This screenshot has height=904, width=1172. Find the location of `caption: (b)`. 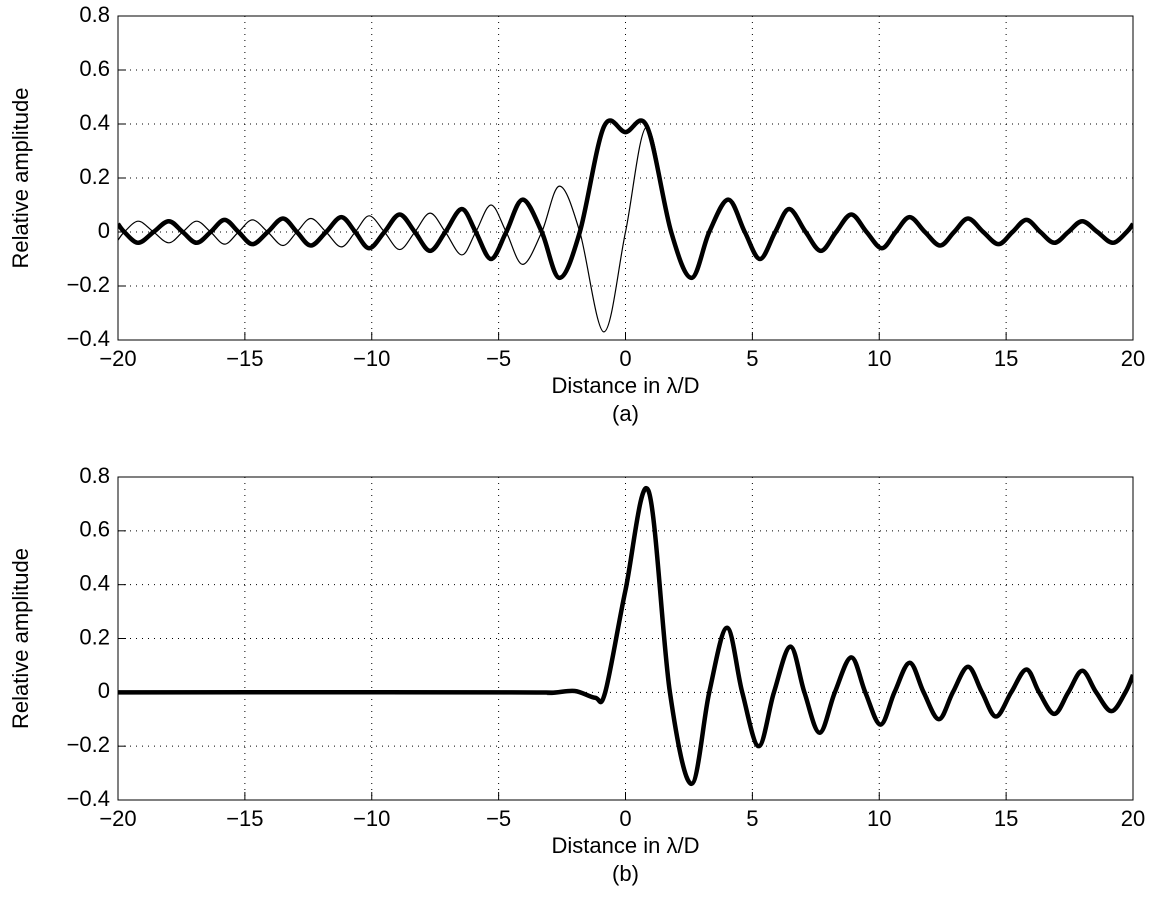

caption: (b) is located at coordinates (625, 873).